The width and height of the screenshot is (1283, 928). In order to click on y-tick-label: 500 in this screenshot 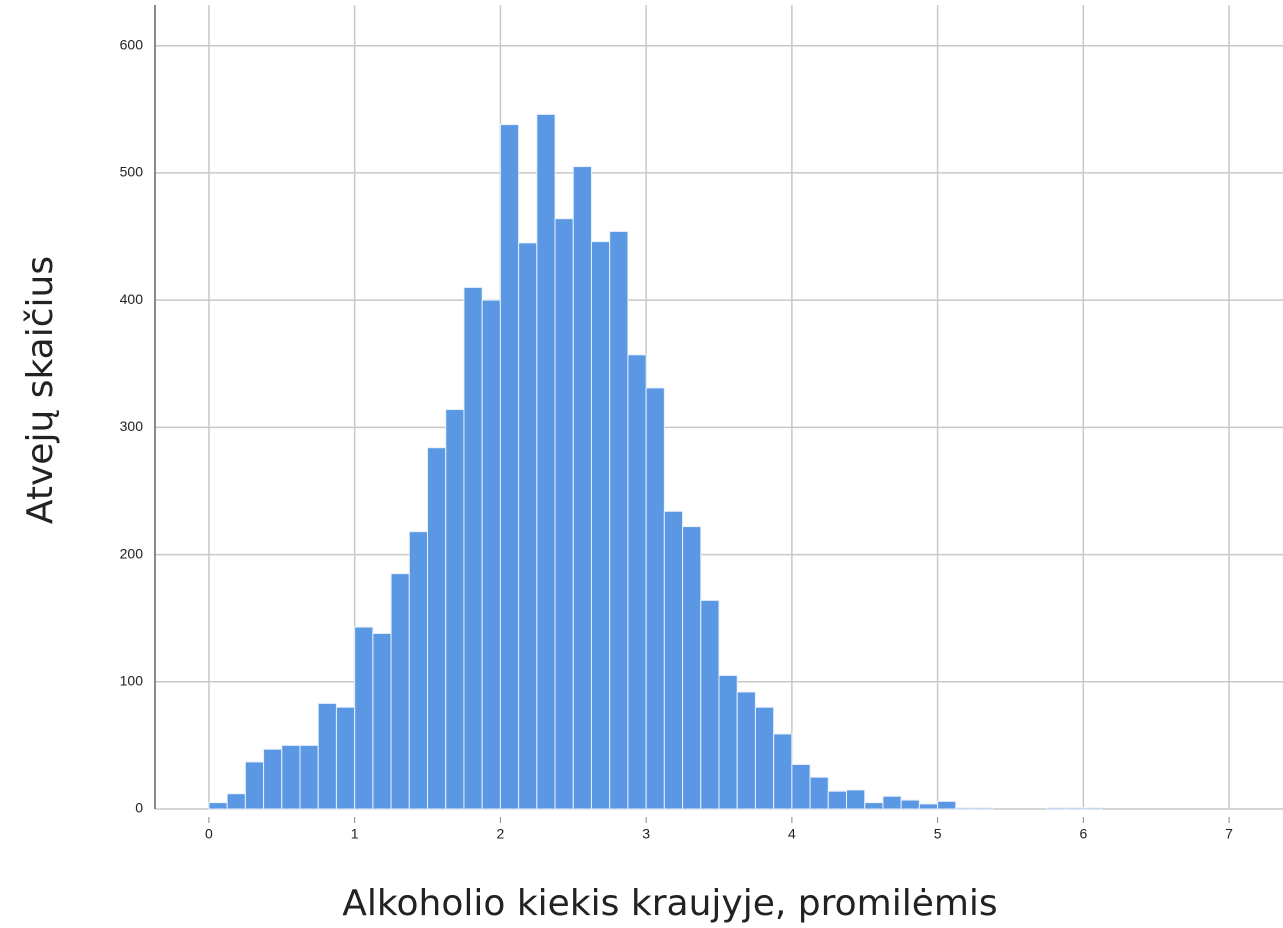, I will do `click(132, 172)`.